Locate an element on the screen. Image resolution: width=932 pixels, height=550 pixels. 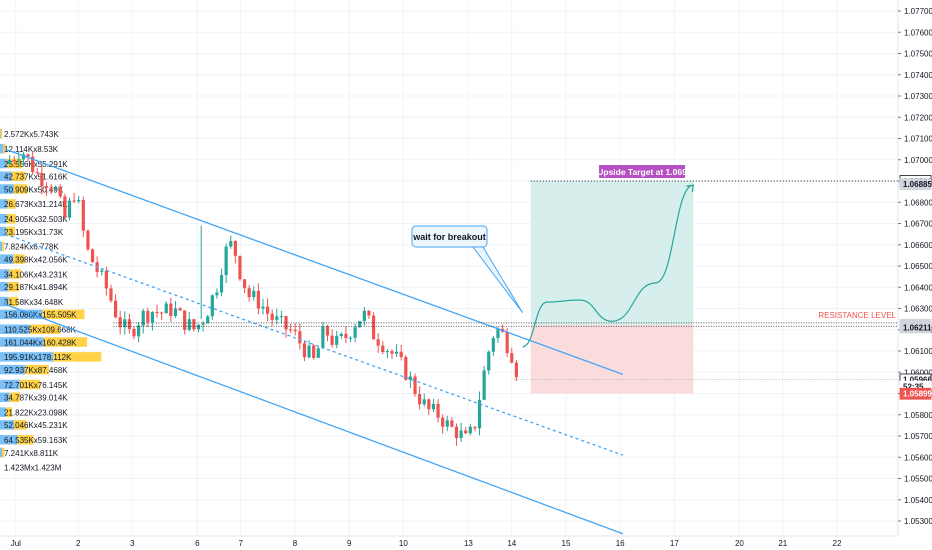
x-tick-label: 2 is located at coordinates (78, 543).